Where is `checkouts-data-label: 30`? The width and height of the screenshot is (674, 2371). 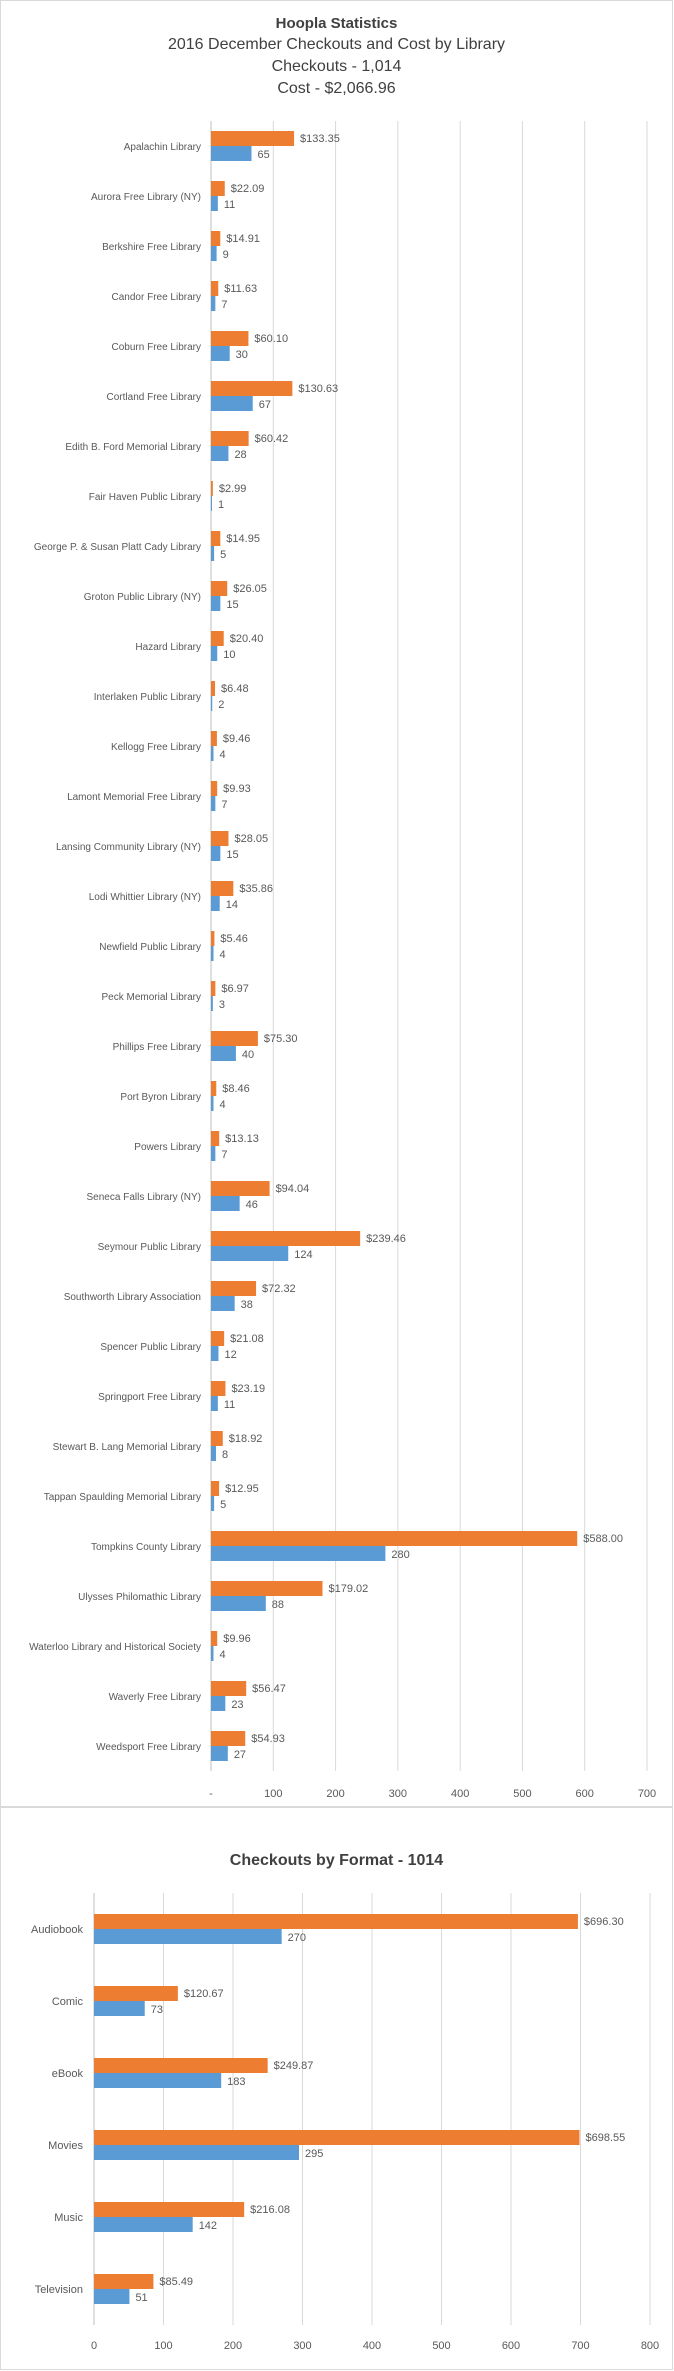
checkouts-data-label: 30 is located at coordinates (242, 355).